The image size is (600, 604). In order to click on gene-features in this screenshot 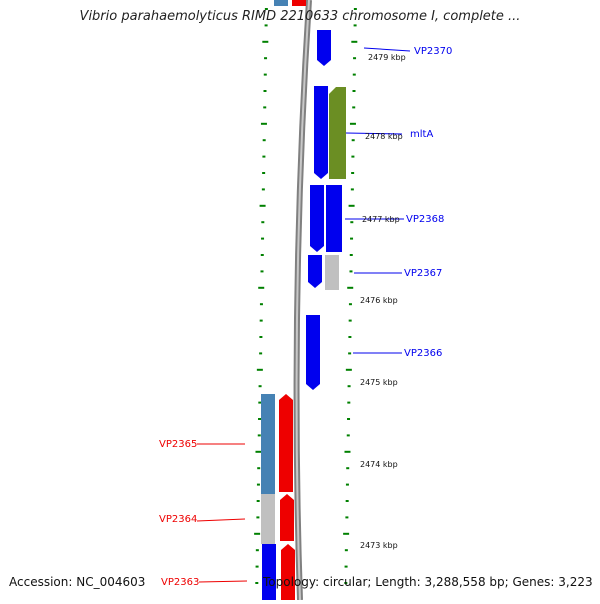, I will do `click(303, 300)`.